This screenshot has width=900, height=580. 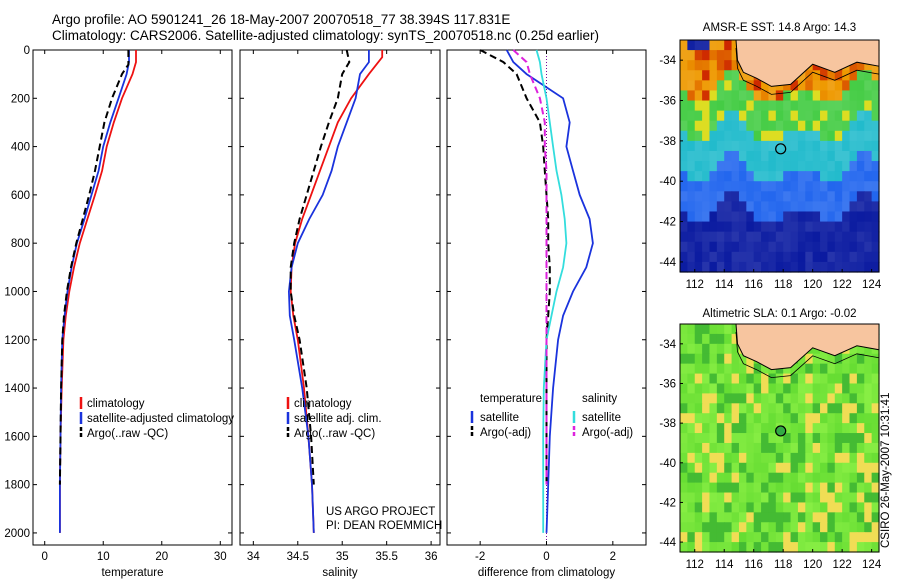 What do you see at coordinates (20, 148) in the screenshot?
I see `y-tick-label: 400` at bounding box center [20, 148].